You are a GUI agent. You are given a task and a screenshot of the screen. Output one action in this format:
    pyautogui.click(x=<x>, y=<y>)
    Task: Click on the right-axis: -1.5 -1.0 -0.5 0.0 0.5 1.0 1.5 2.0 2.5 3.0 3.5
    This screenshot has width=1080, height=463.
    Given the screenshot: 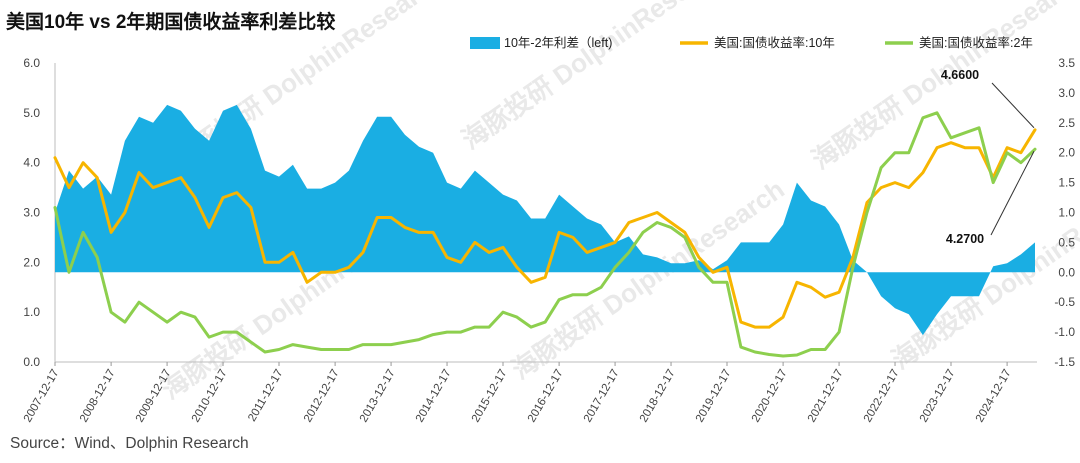 What is the action you would take?
    pyautogui.click(x=1064, y=212)
    